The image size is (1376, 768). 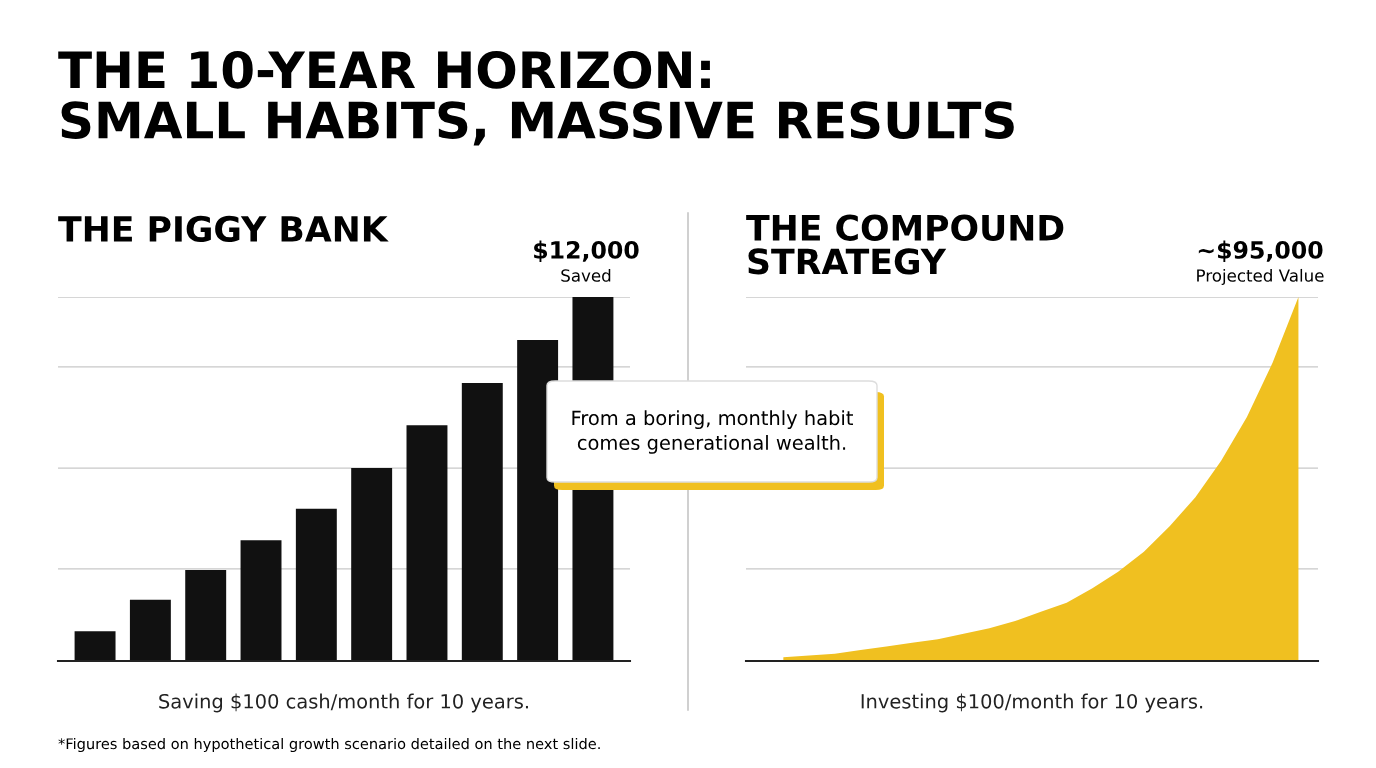 What do you see at coordinates (905, 244) in the screenshot?
I see `chart-title: THE COMPOUND STRATEGY` at bounding box center [905, 244].